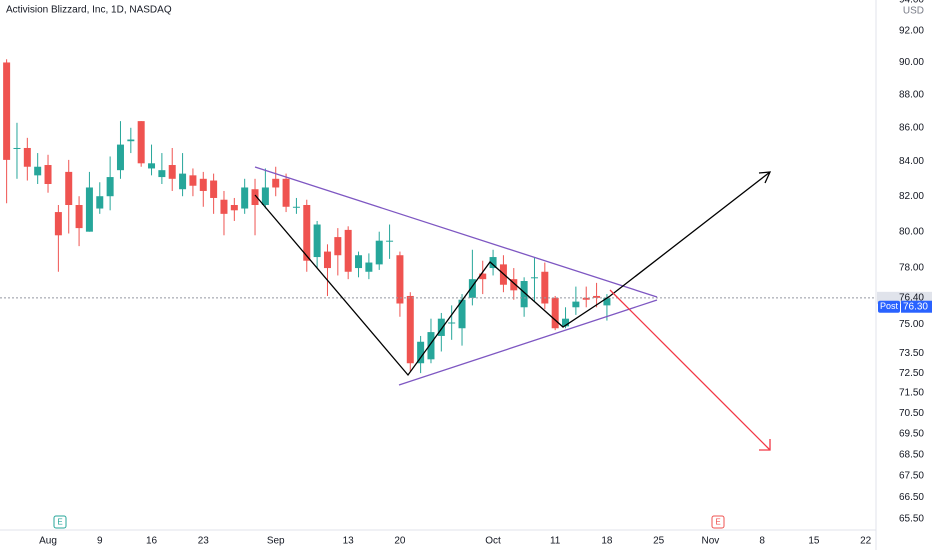 Image resolution: width=932 pixels, height=550 pixels. Describe the element at coordinates (911, 196) in the screenshot. I see `y-tick-label: 82.00` at that location.